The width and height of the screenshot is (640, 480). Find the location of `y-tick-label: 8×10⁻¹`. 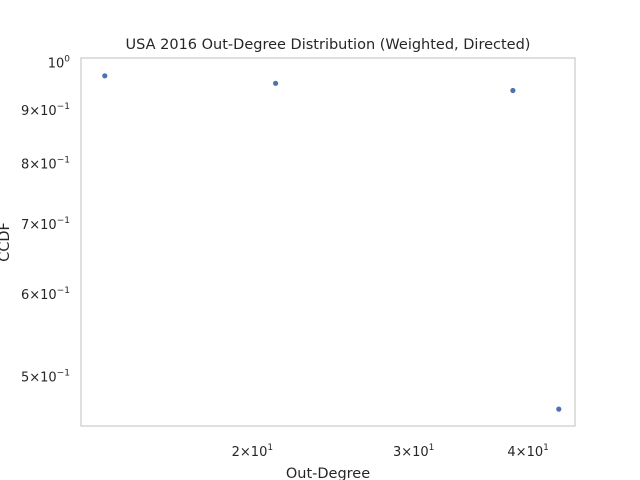

y-tick-label: 8×10⁻¹ is located at coordinates (45, 164).